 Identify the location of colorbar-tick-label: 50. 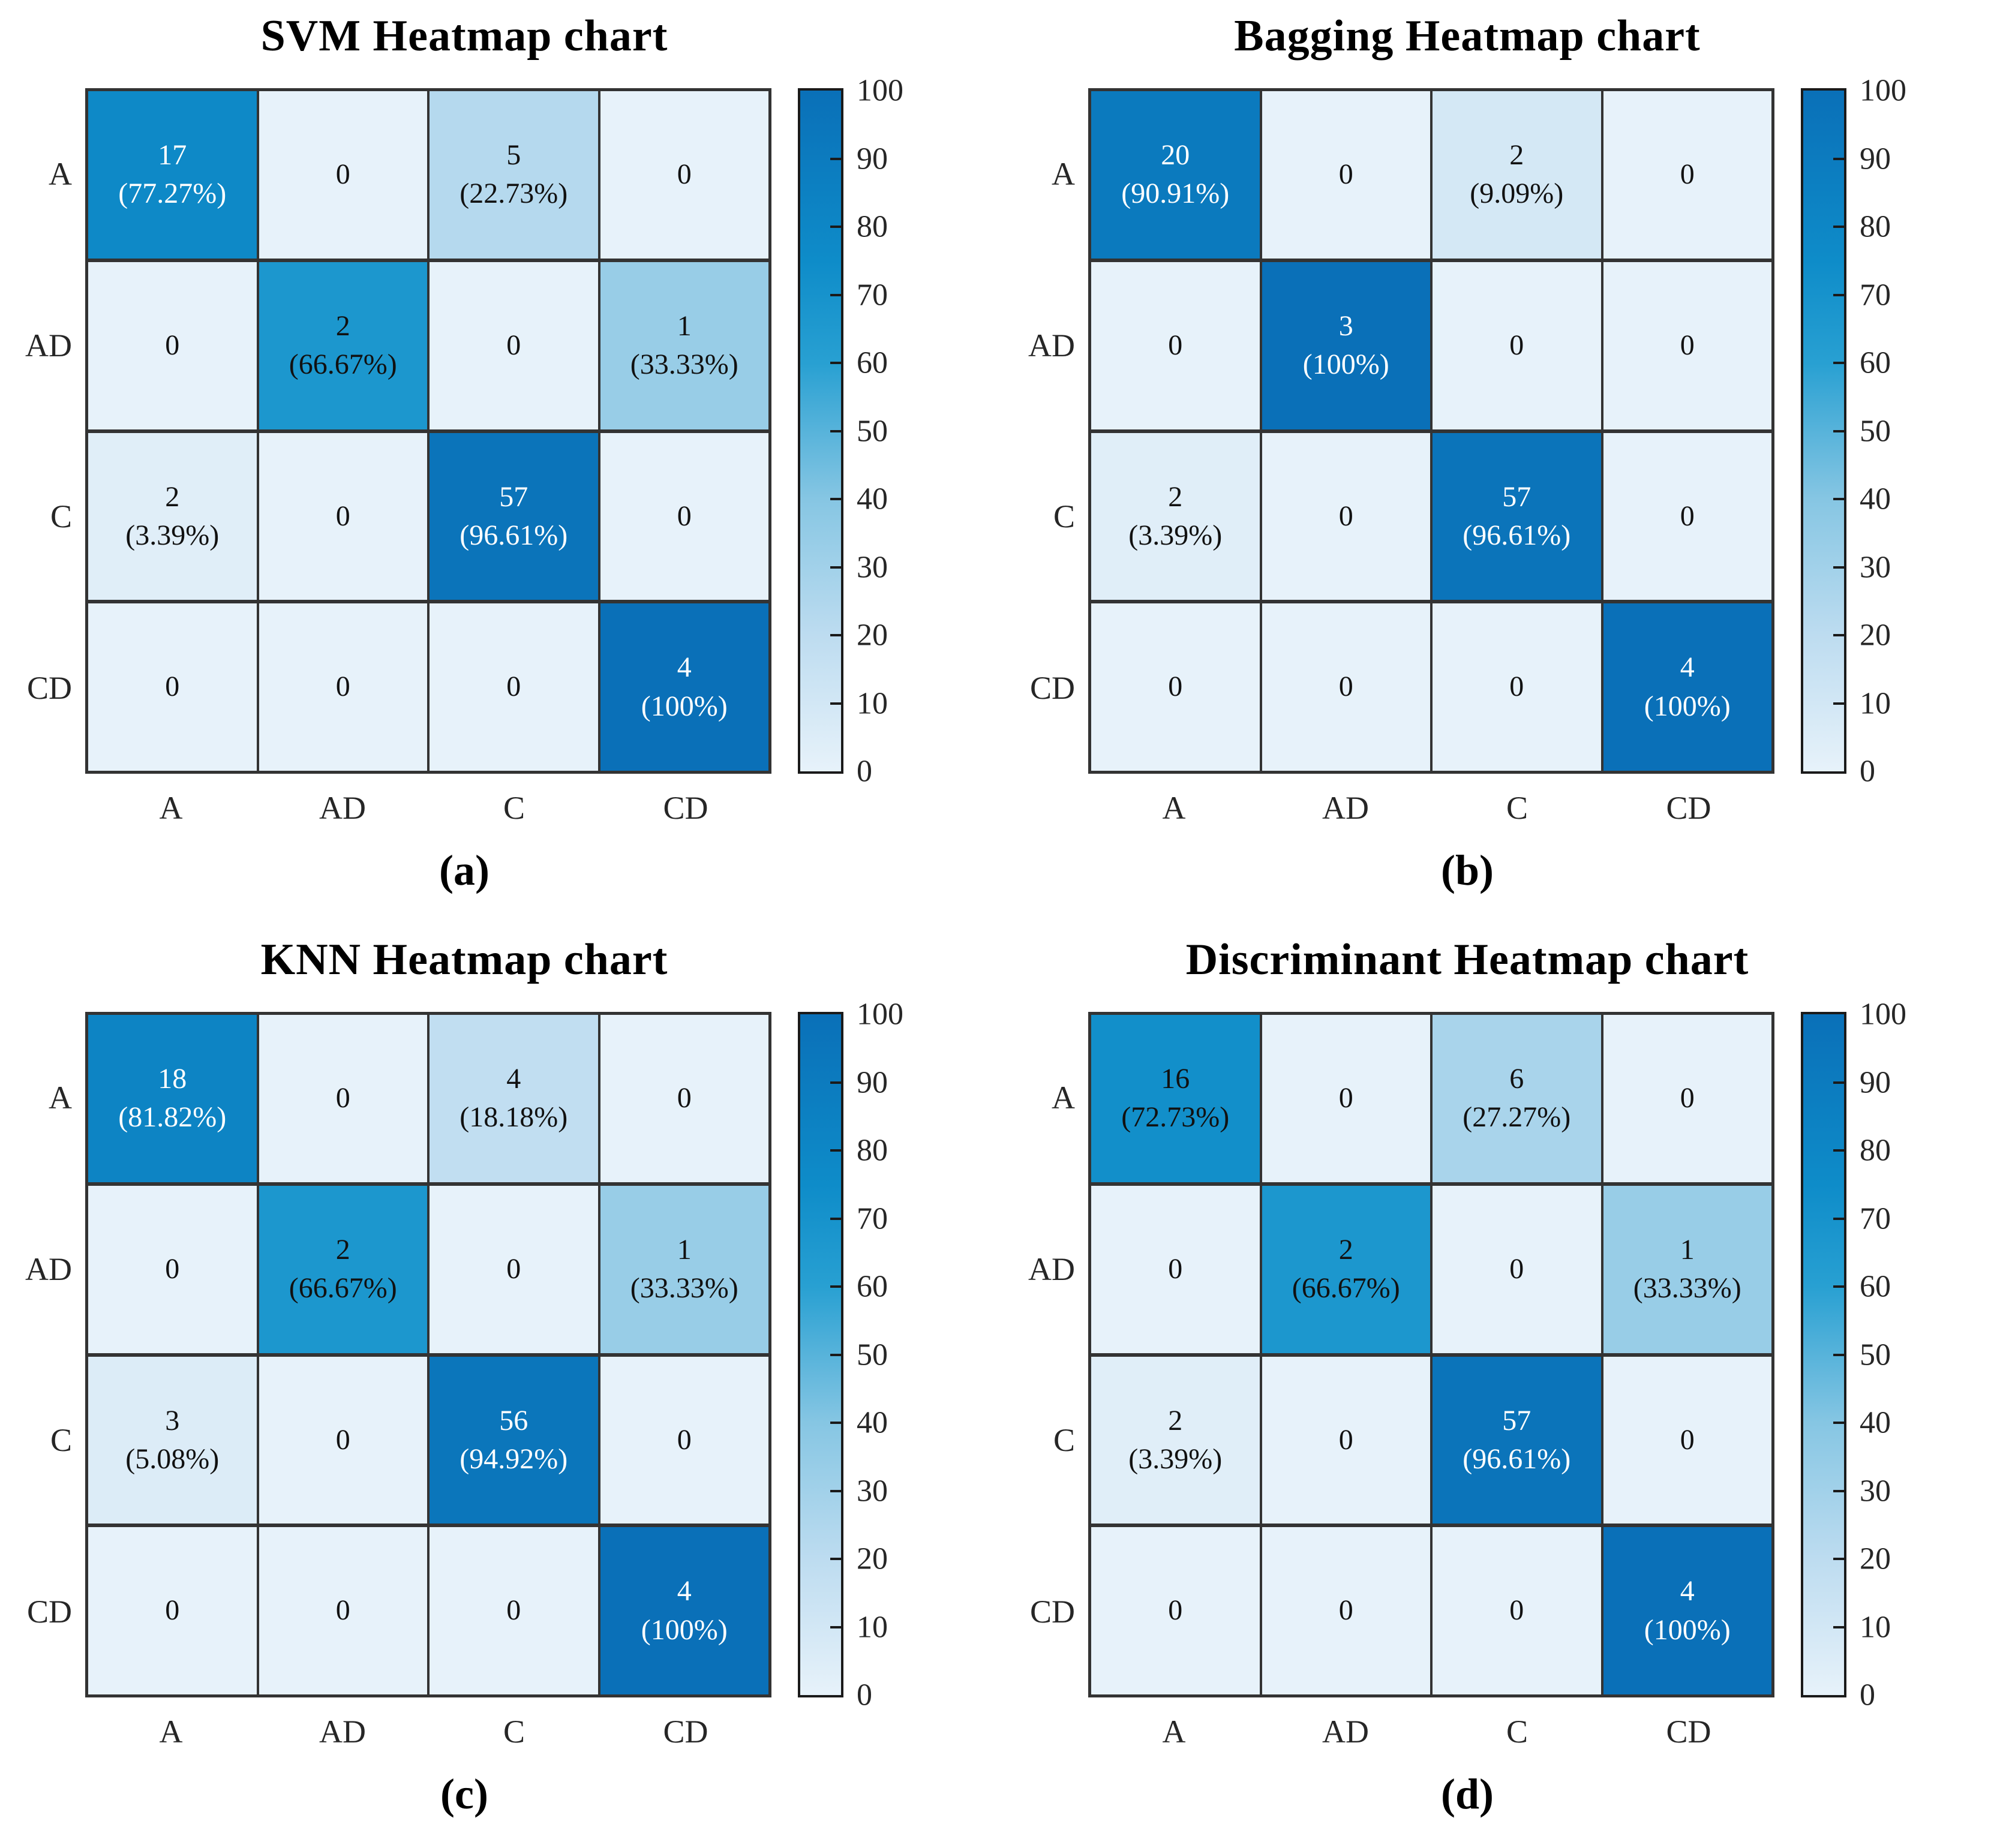
(1875, 431).